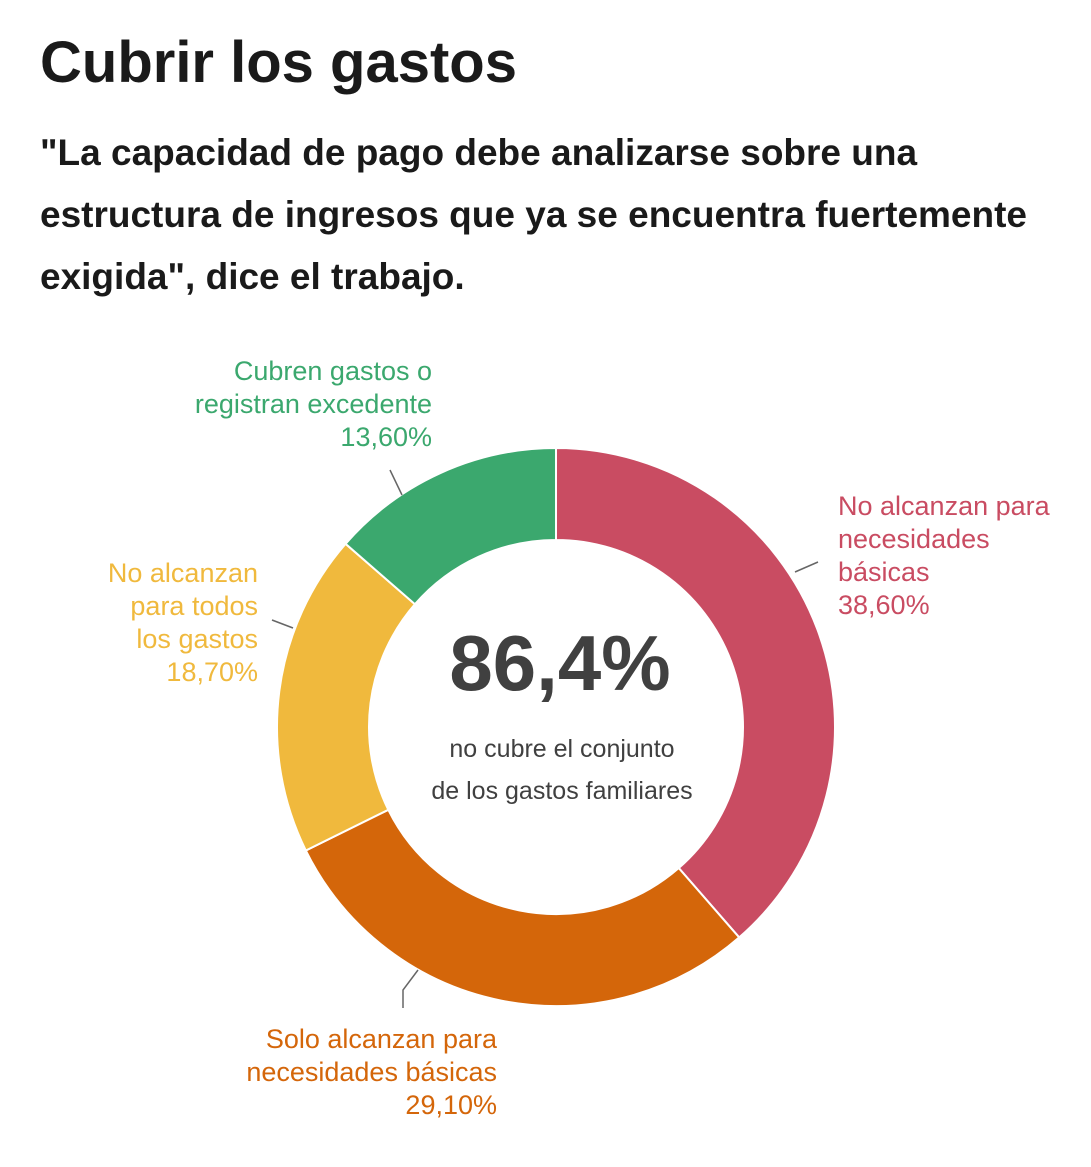 The image size is (1091, 1167). What do you see at coordinates (194, 606) in the screenshot?
I see `slice-name-label: para todos` at bounding box center [194, 606].